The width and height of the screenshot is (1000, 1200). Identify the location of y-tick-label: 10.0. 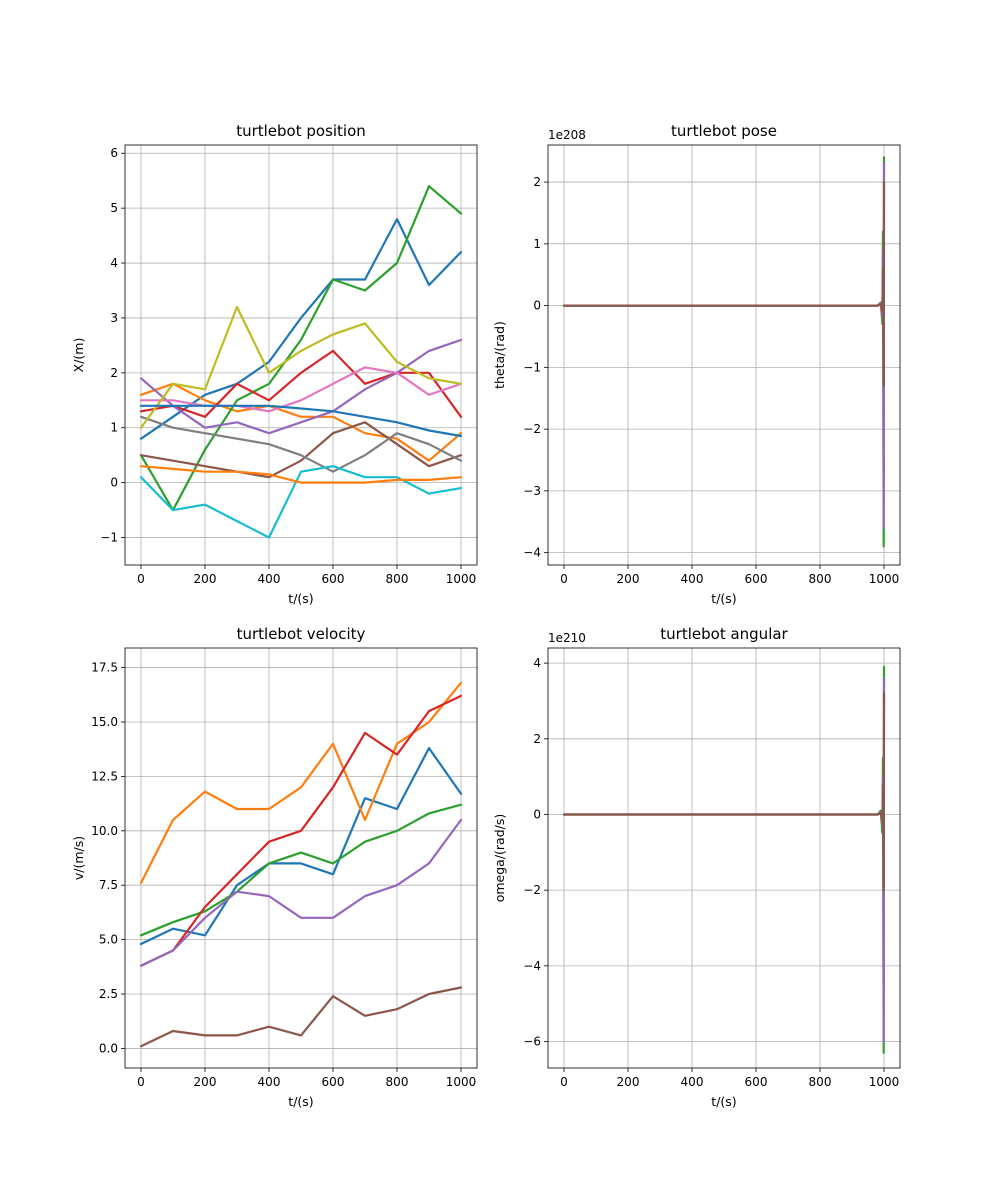
(104, 831).